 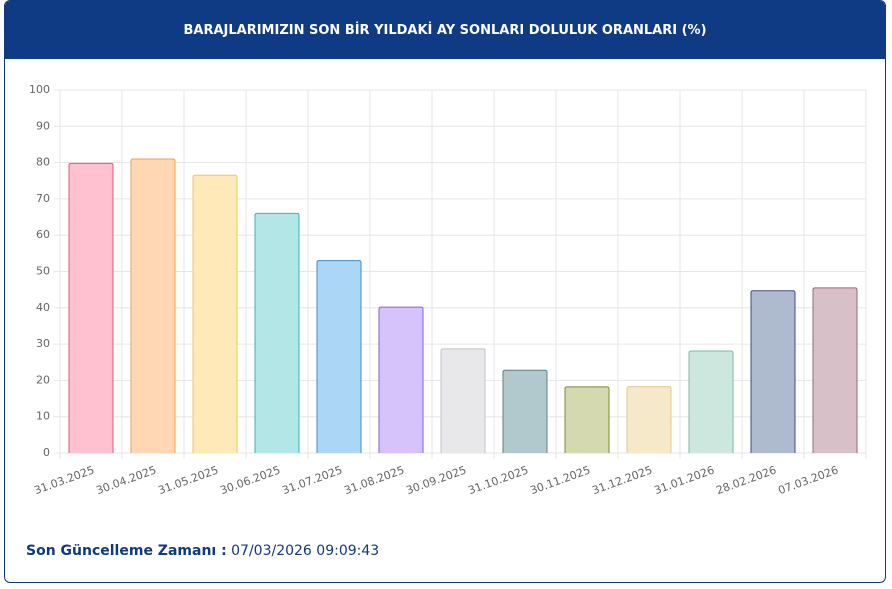 I want to click on footer-label: Son Güncelleme Zamanı :, so click(x=126, y=551).